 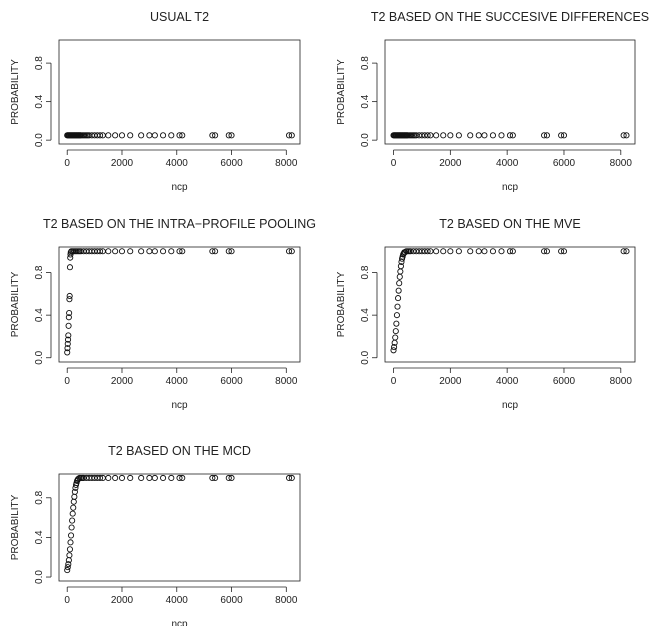 What do you see at coordinates (510, 17) in the screenshot?
I see `chart-title: T2 BASED ON THE SUCCESIVE DIFFERENCES` at bounding box center [510, 17].